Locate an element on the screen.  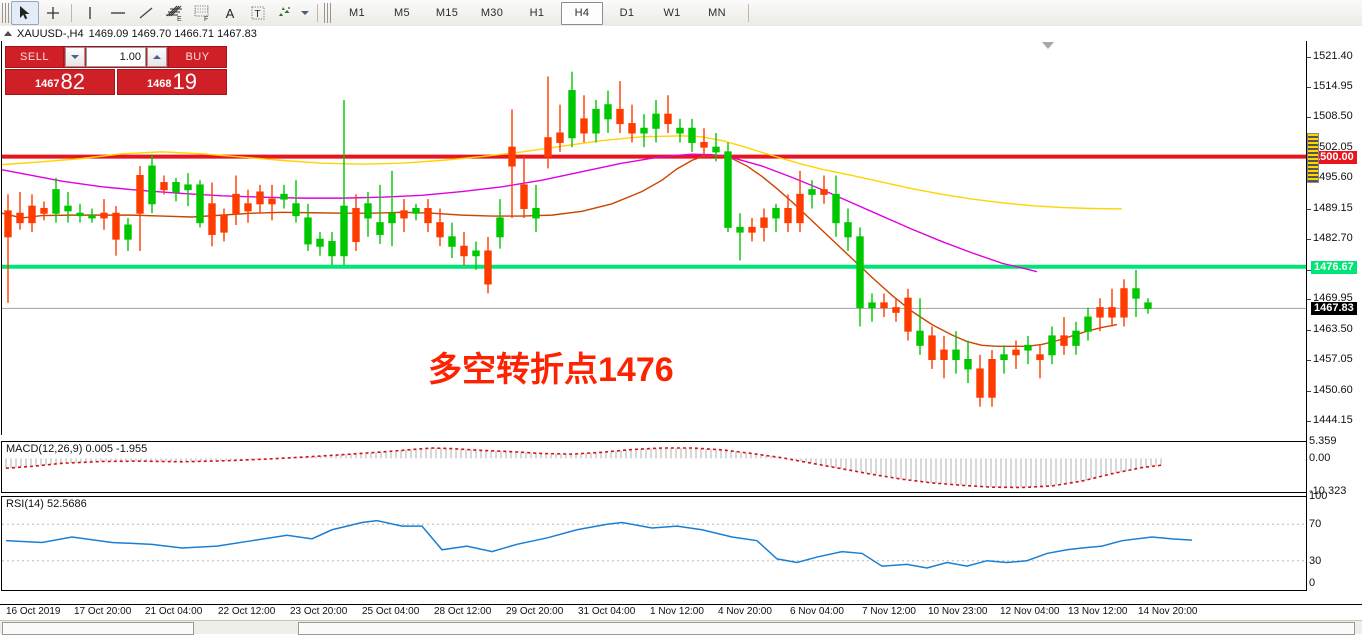
trendline-icon is located at coordinates (146, 13).